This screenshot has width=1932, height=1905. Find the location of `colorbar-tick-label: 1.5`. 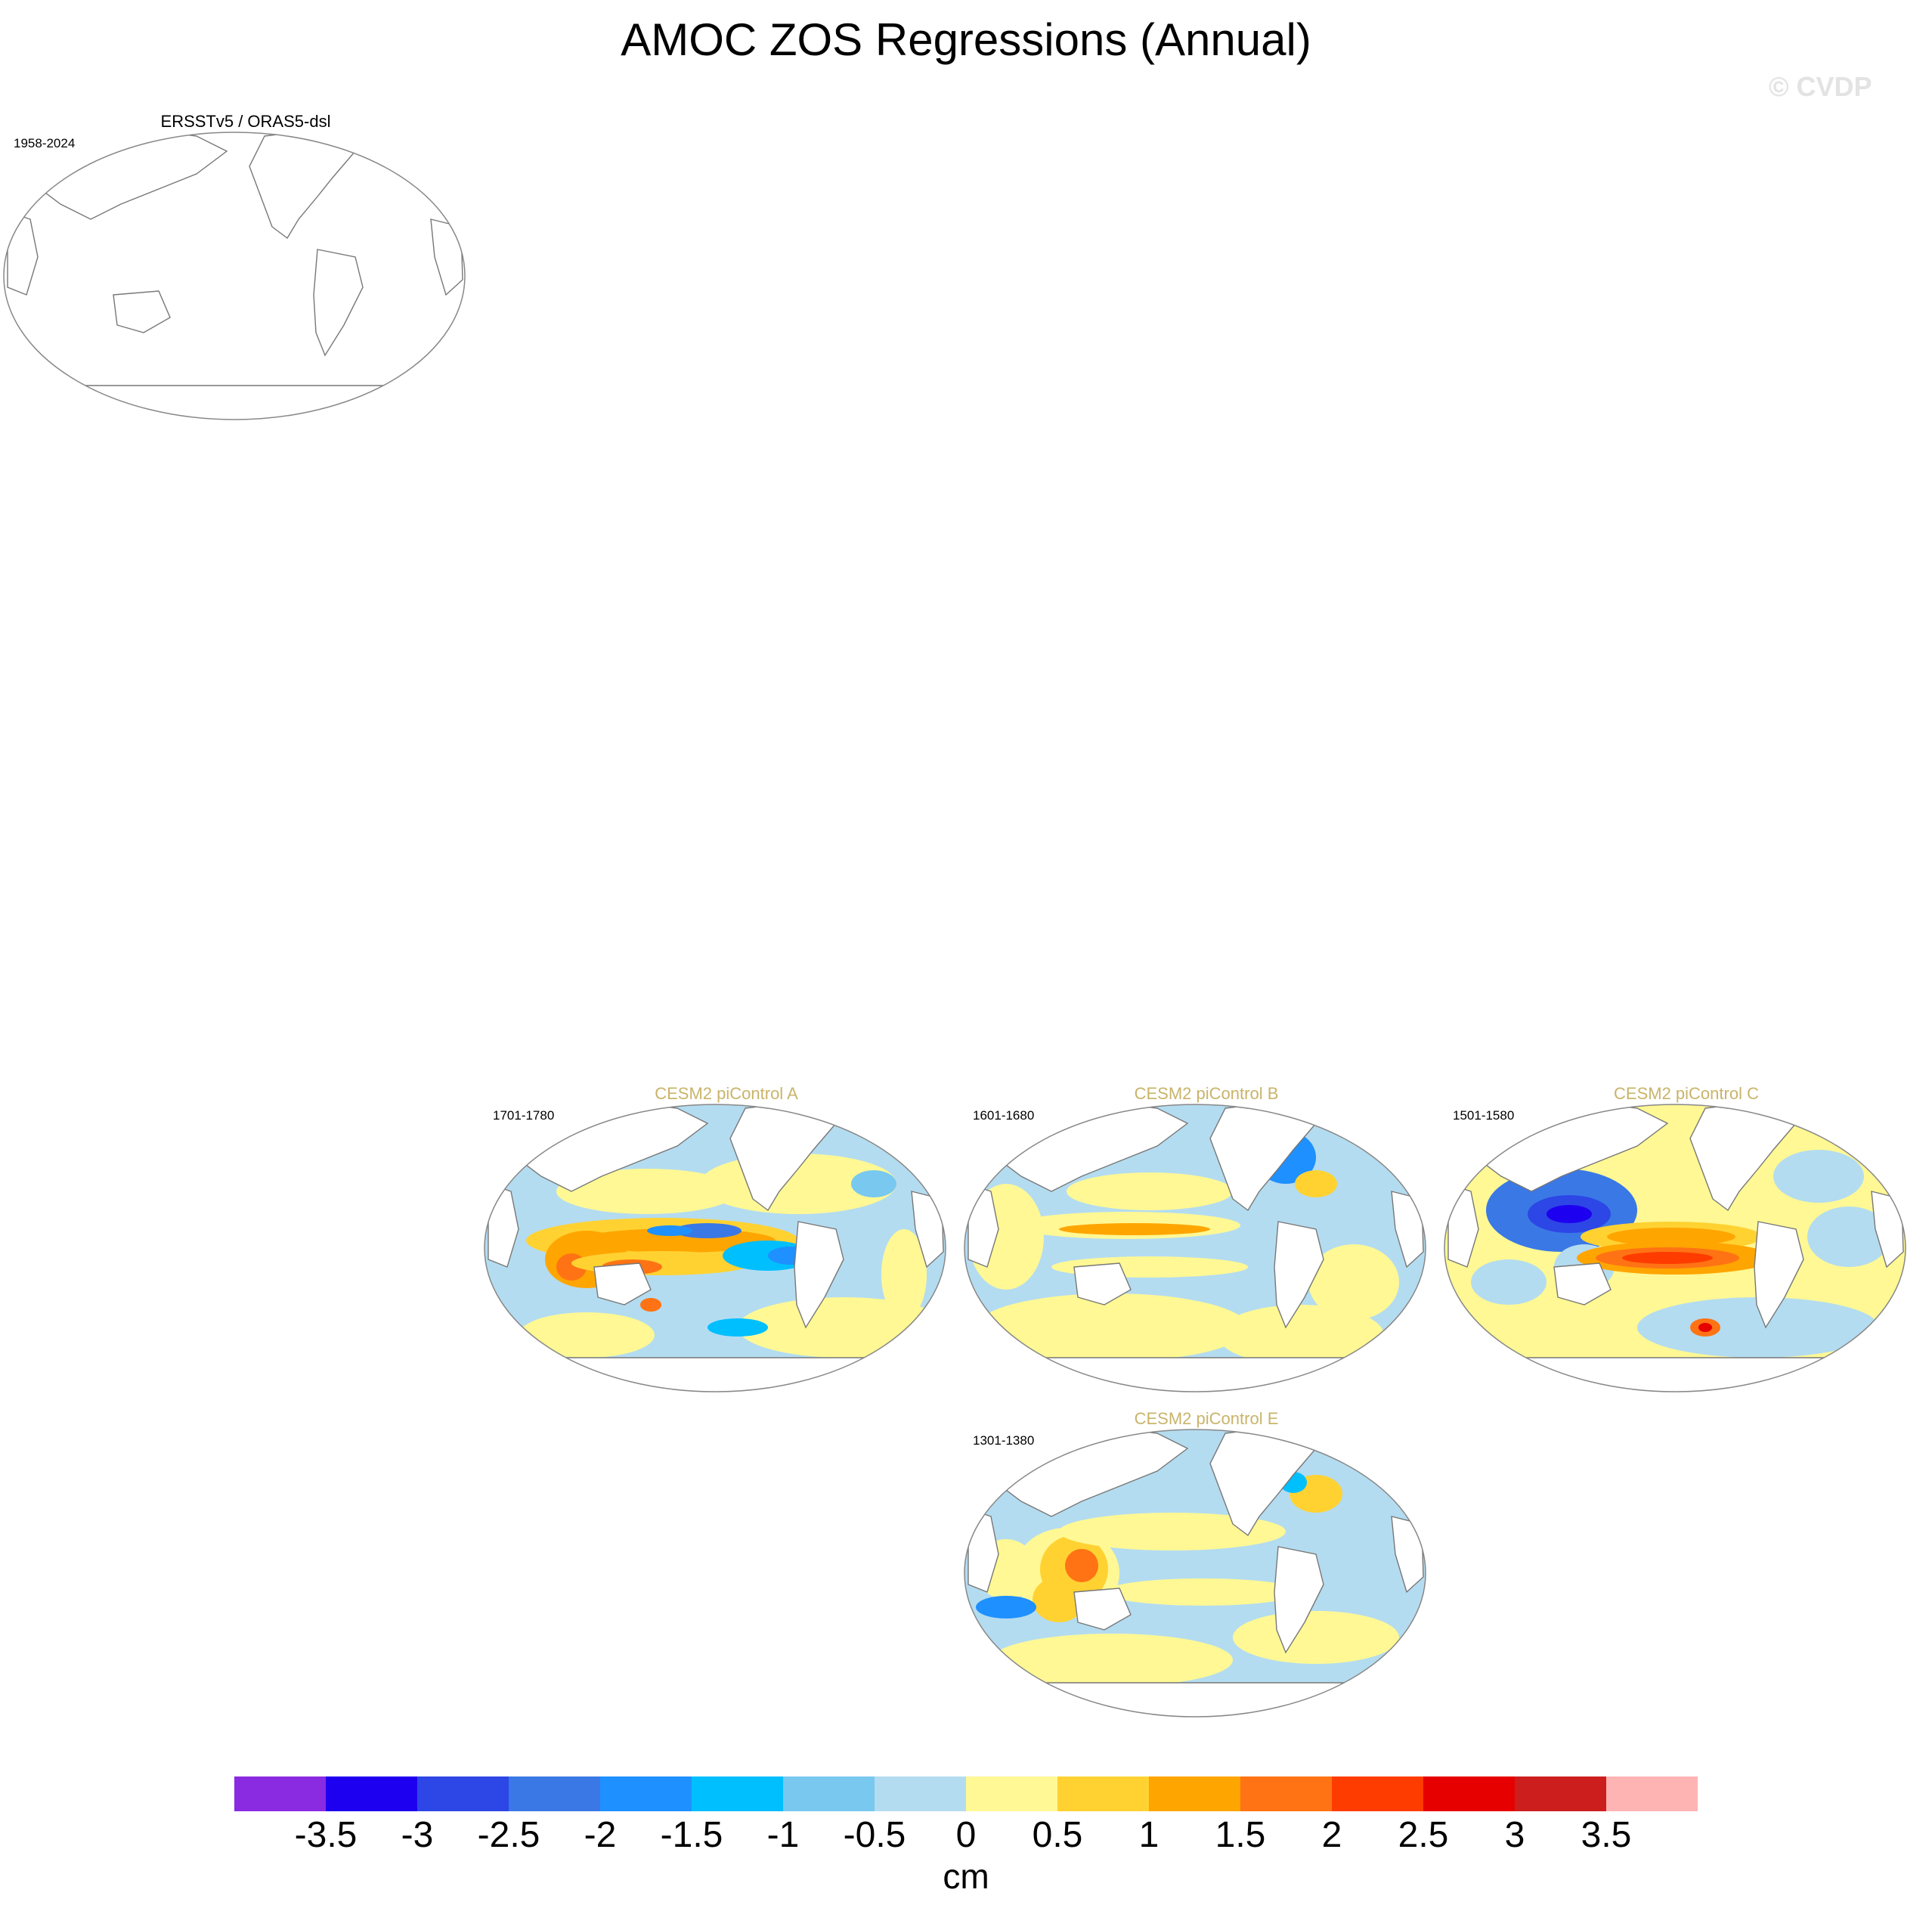

colorbar-tick-label: 1.5 is located at coordinates (1240, 1835).